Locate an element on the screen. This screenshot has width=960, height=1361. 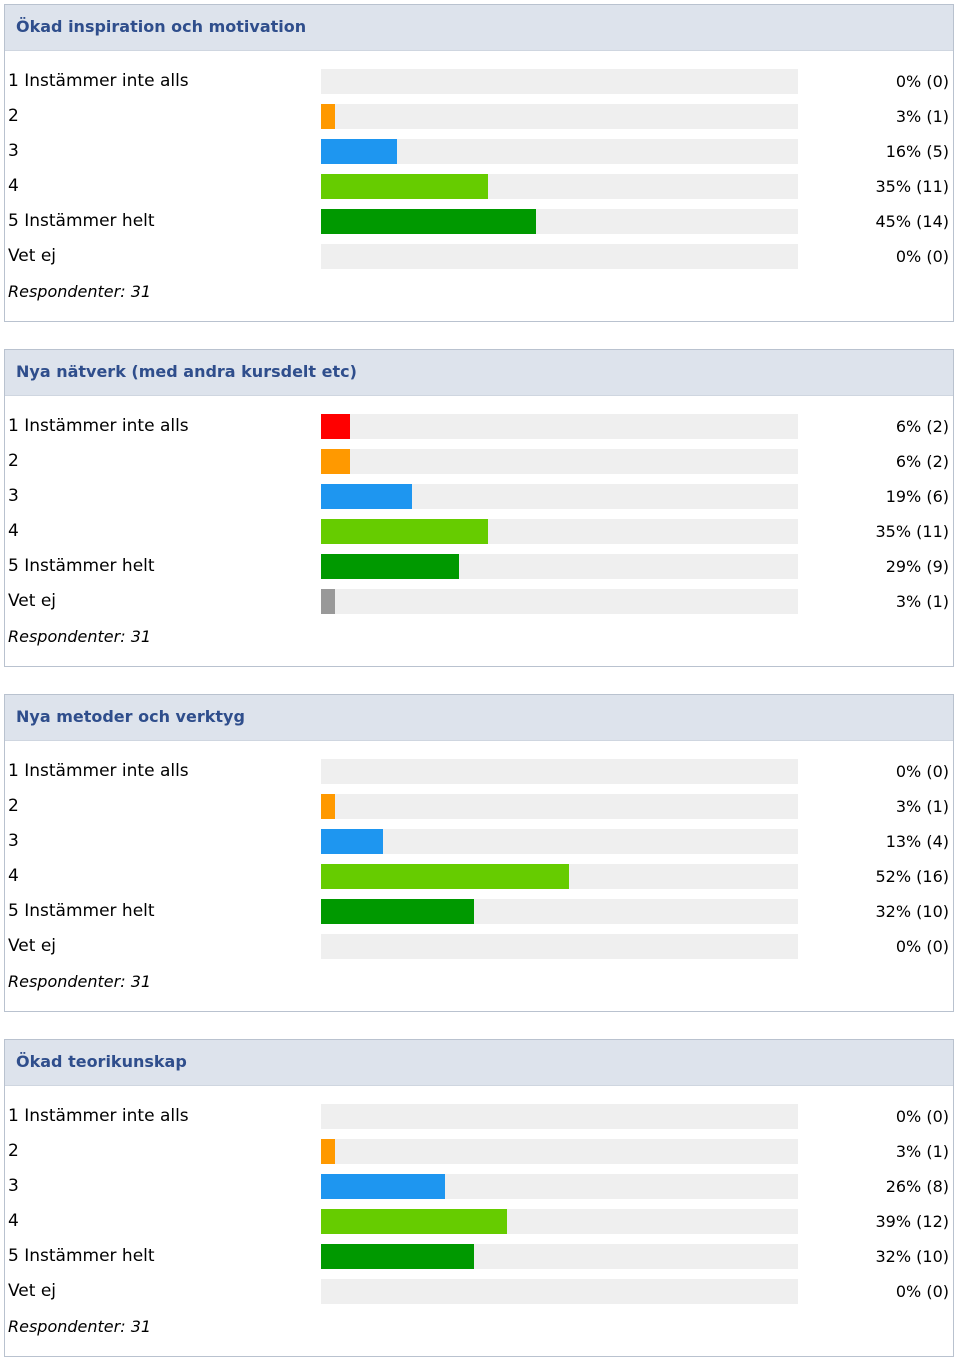
answer-label: 2 is located at coordinates (13, 1151).